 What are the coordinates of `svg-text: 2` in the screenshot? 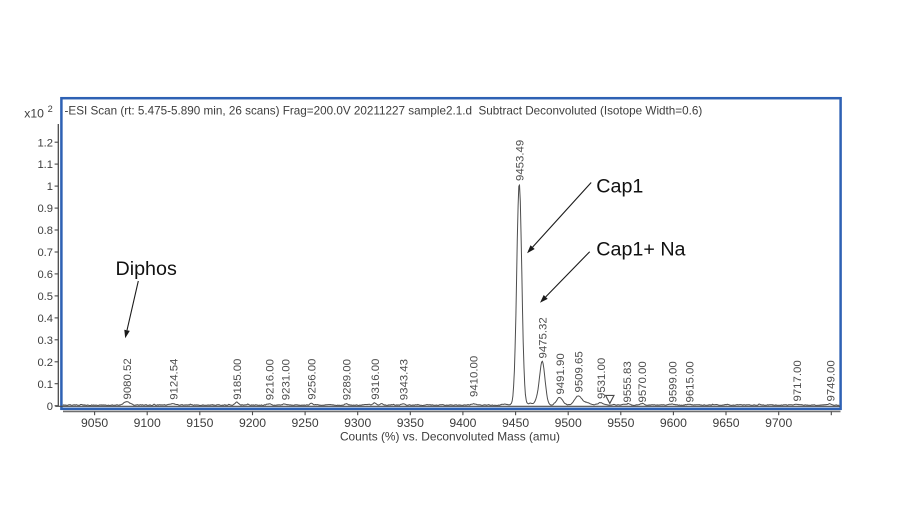 It's located at (50, 109).